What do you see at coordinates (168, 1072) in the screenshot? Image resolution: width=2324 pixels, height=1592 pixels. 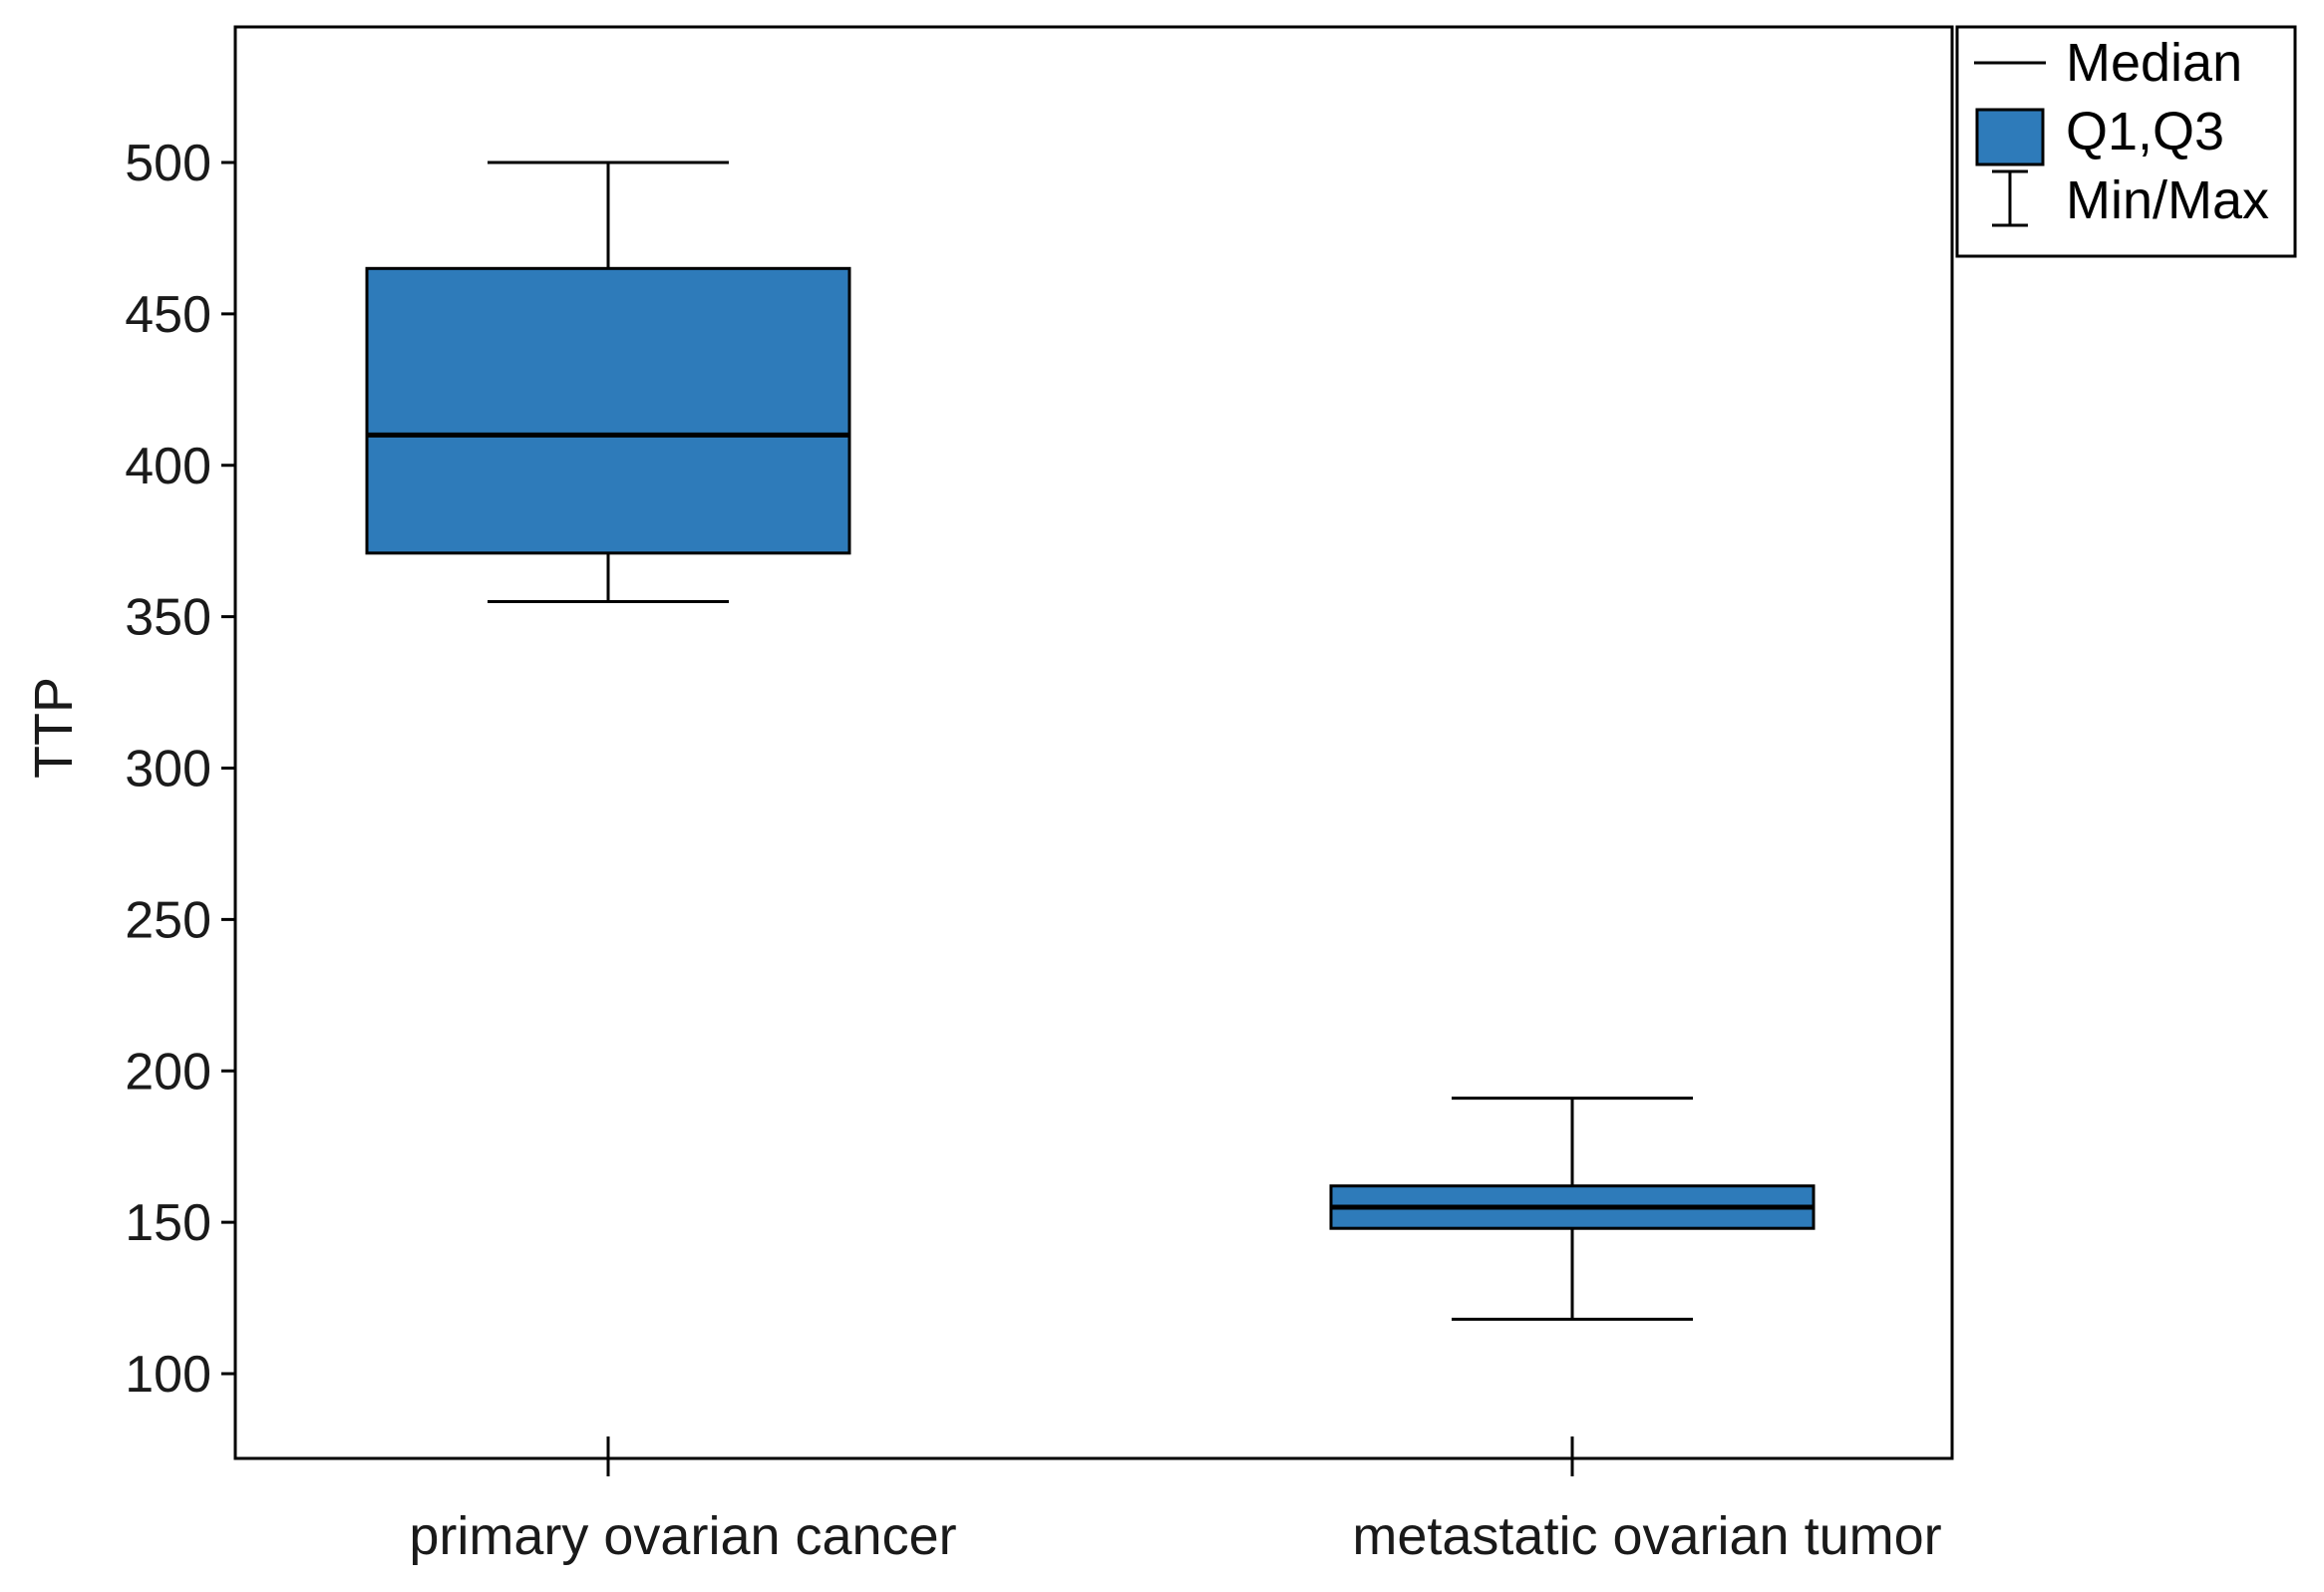 I see `y-tick-label: 200` at bounding box center [168, 1072].